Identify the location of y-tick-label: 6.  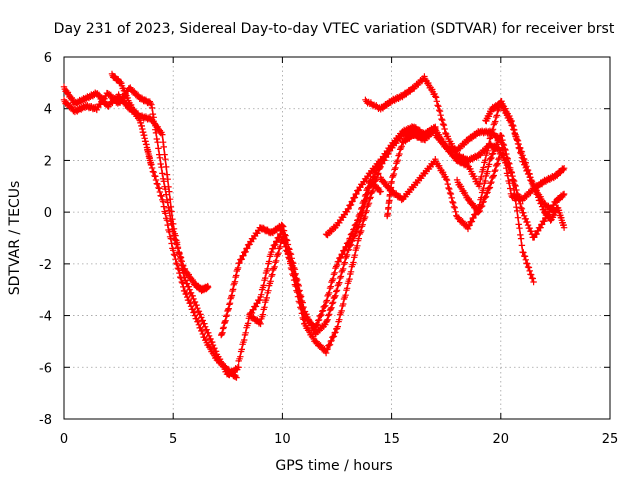
(48, 58).